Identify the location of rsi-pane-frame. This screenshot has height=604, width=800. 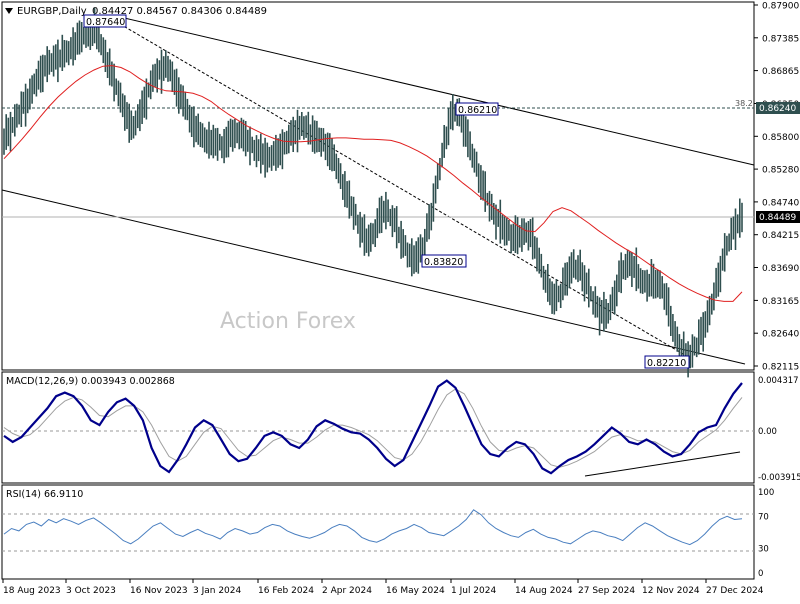
(378, 532).